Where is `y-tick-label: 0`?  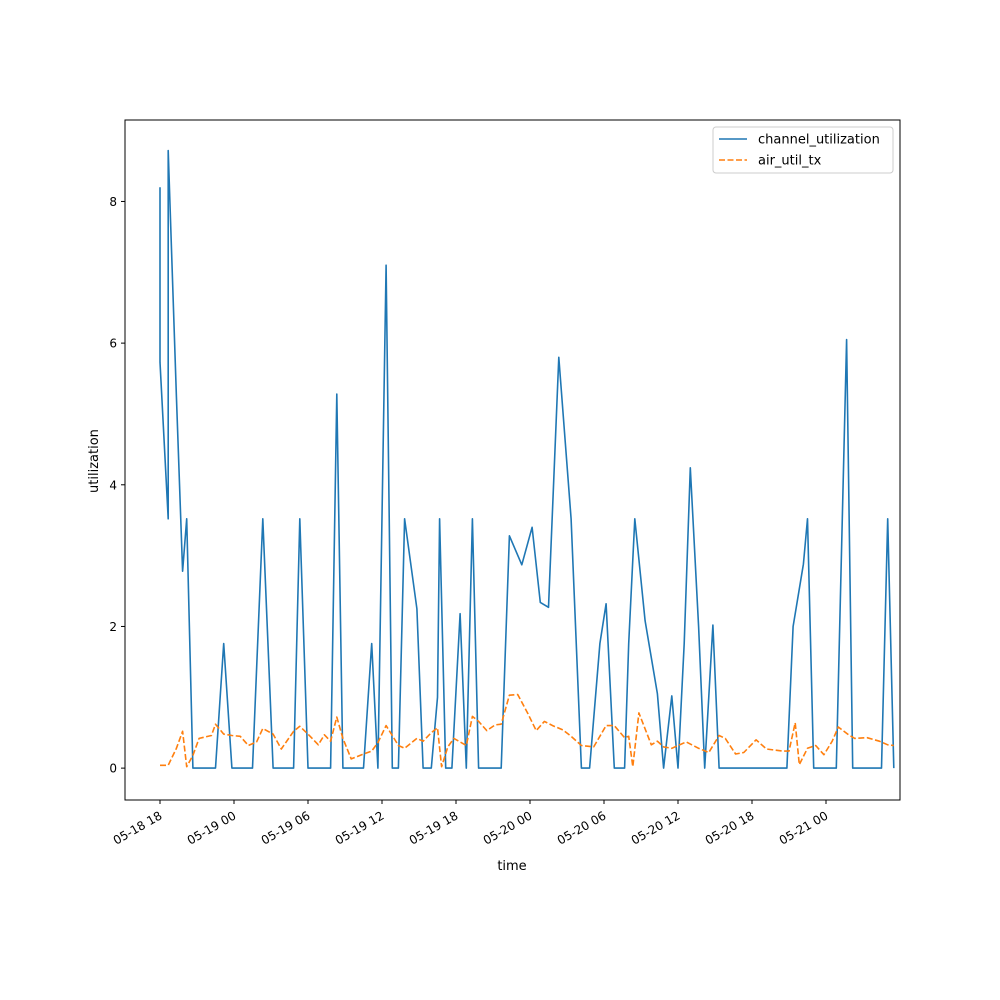 y-tick-label: 0 is located at coordinates (113, 769).